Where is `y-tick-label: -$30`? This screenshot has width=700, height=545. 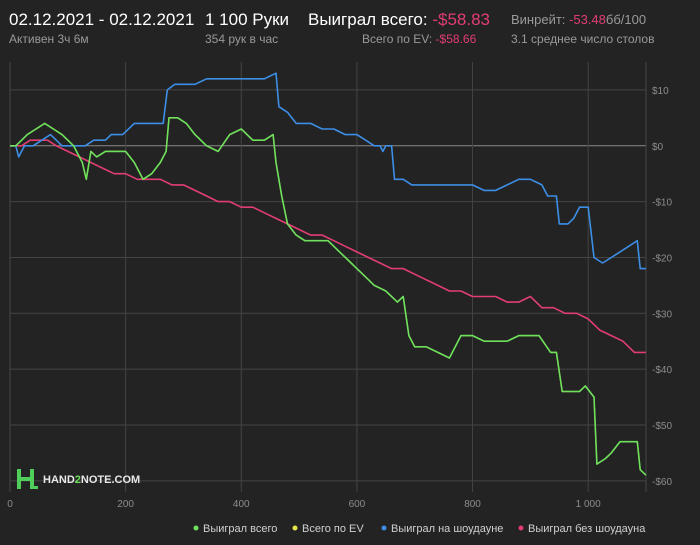 y-tick-label: -$30 is located at coordinates (662, 314).